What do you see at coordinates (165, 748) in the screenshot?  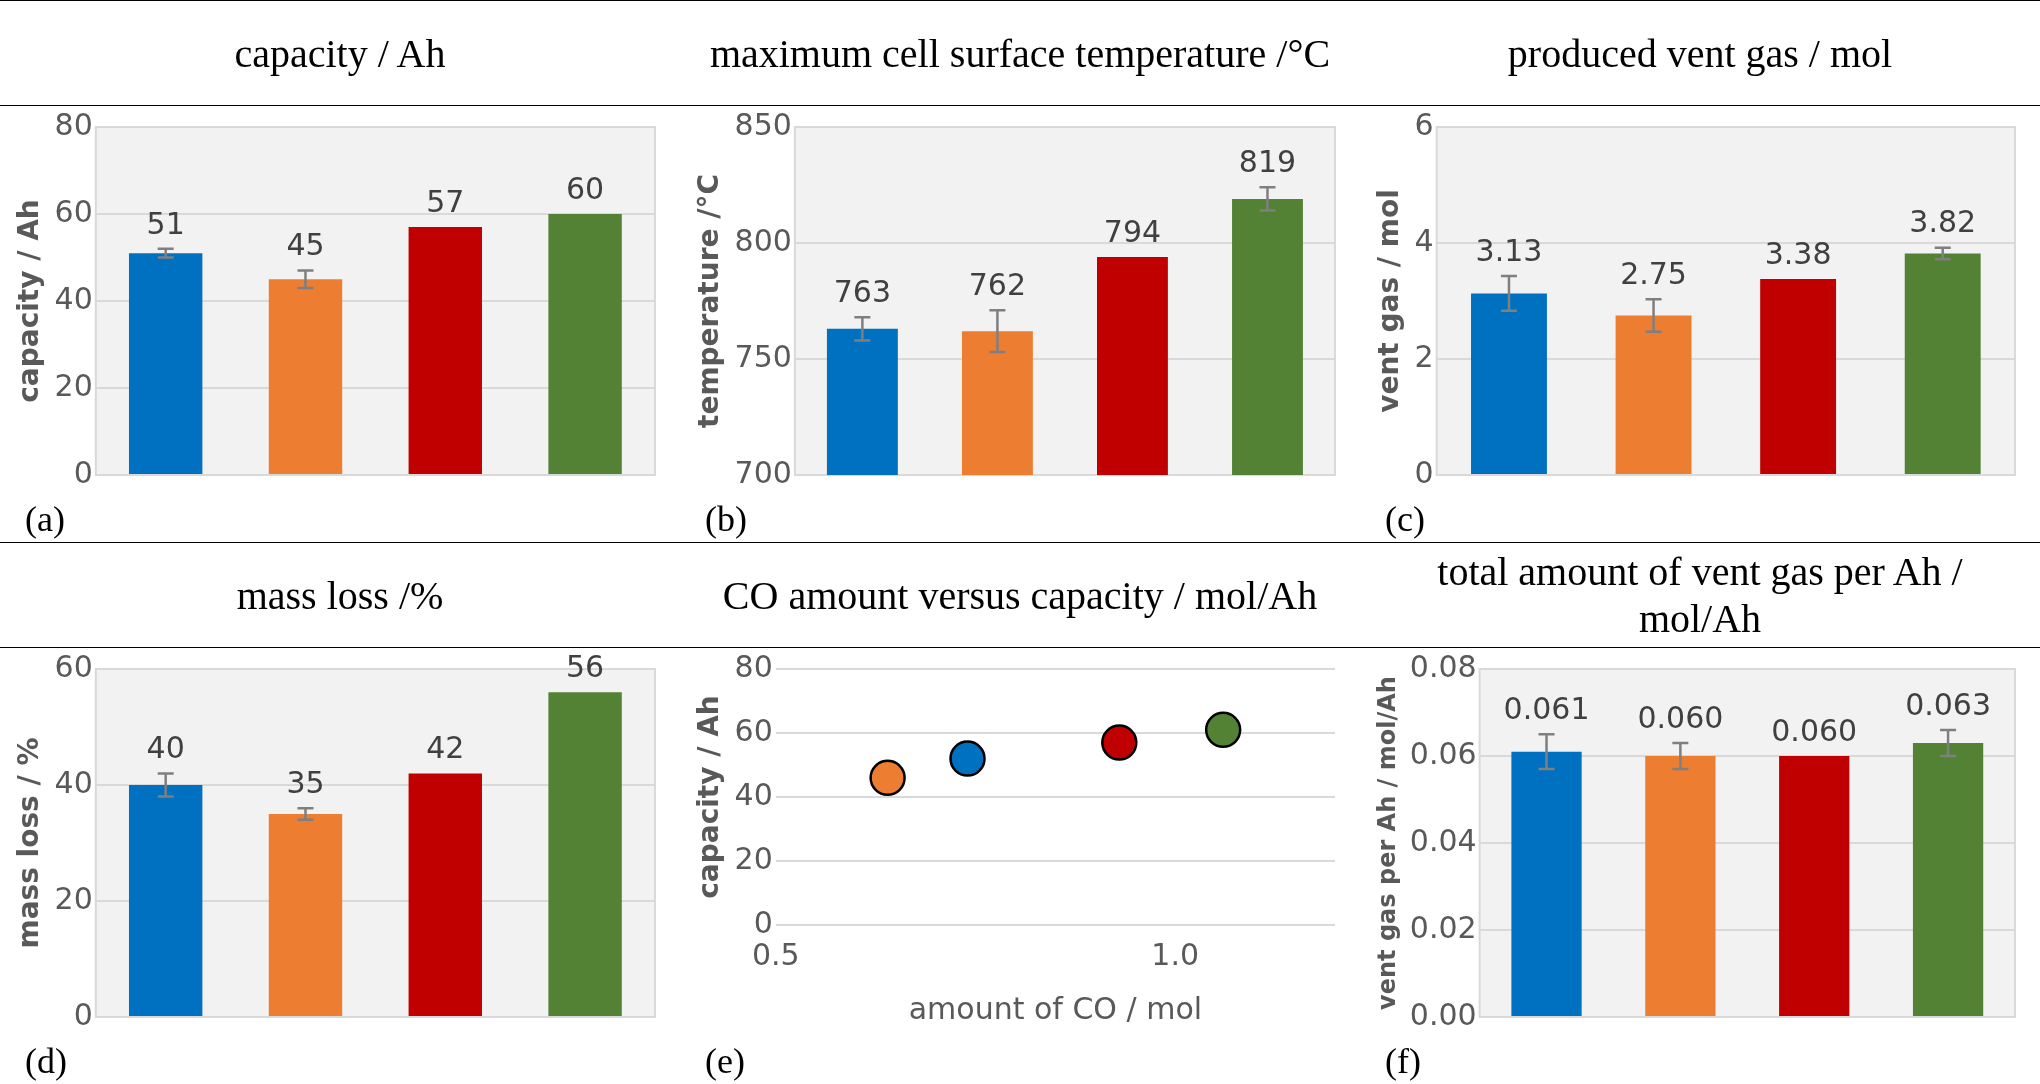 I see `data-label: 40` at bounding box center [165, 748].